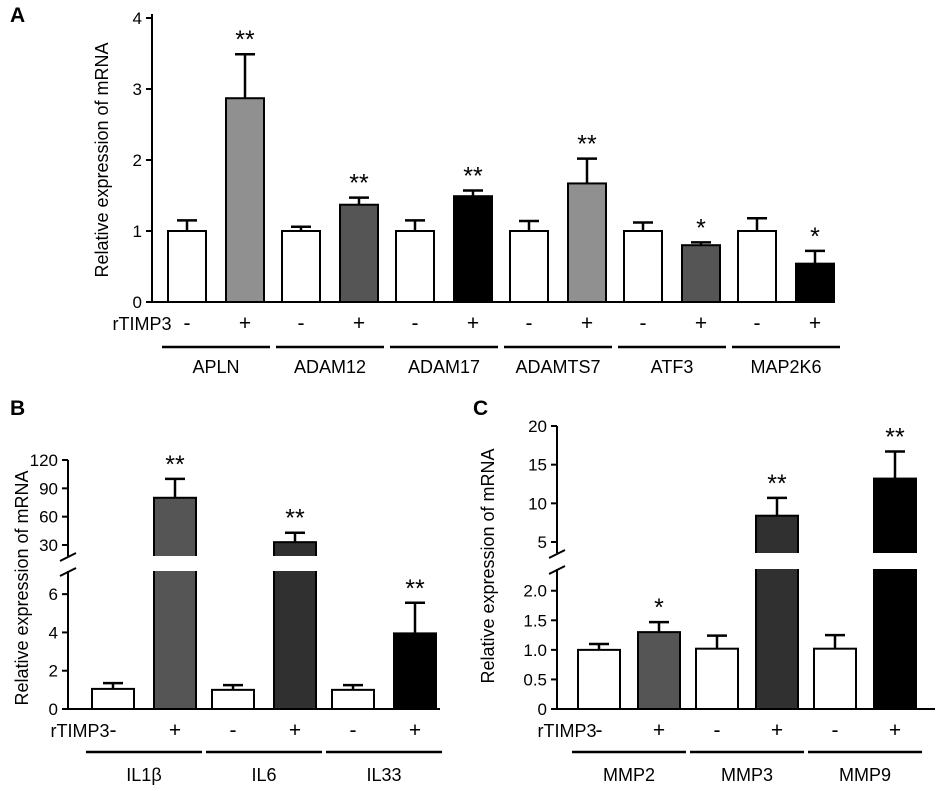  Describe the element at coordinates (175, 603) in the screenshot. I see `bar-il1-plus` at that location.